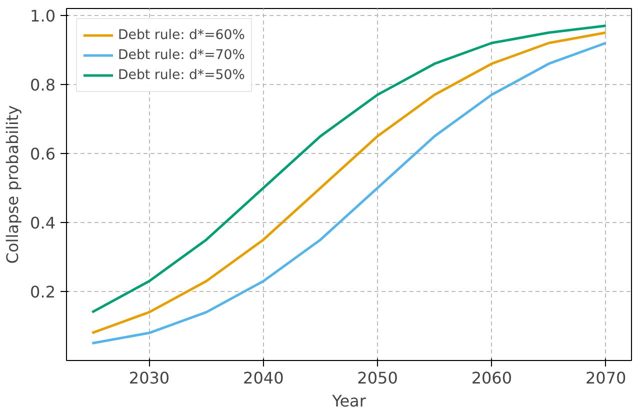 The width and height of the screenshot is (633, 413). Describe the element at coordinates (12, 184) in the screenshot. I see `y-axis-title: Collapse probability` at that location.